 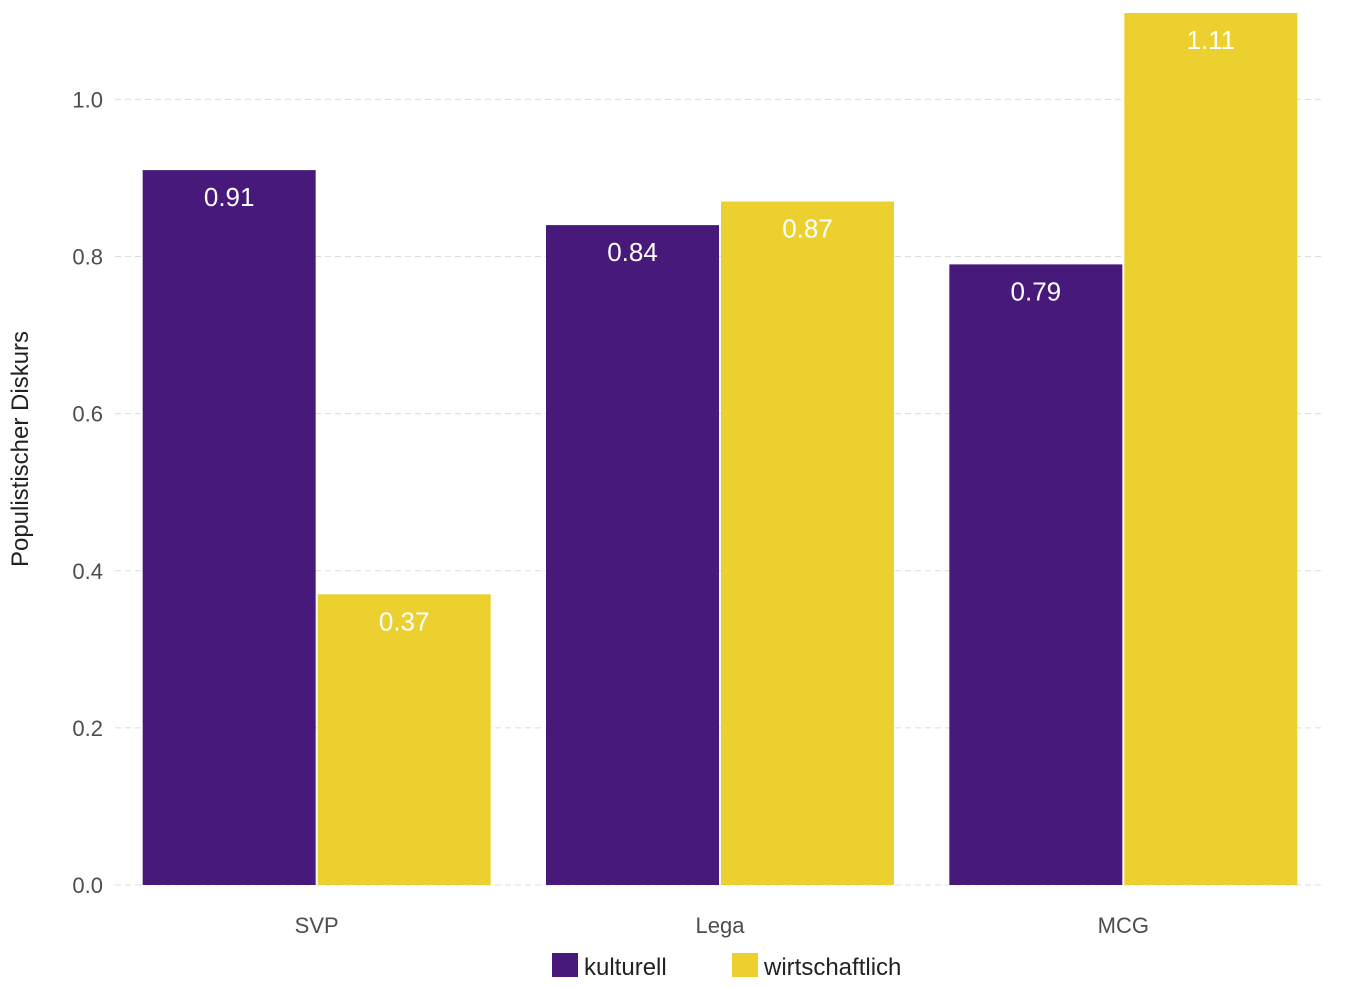 I want to click on bar-wirtschaftlich-SVP, so click(x=404, y=739).